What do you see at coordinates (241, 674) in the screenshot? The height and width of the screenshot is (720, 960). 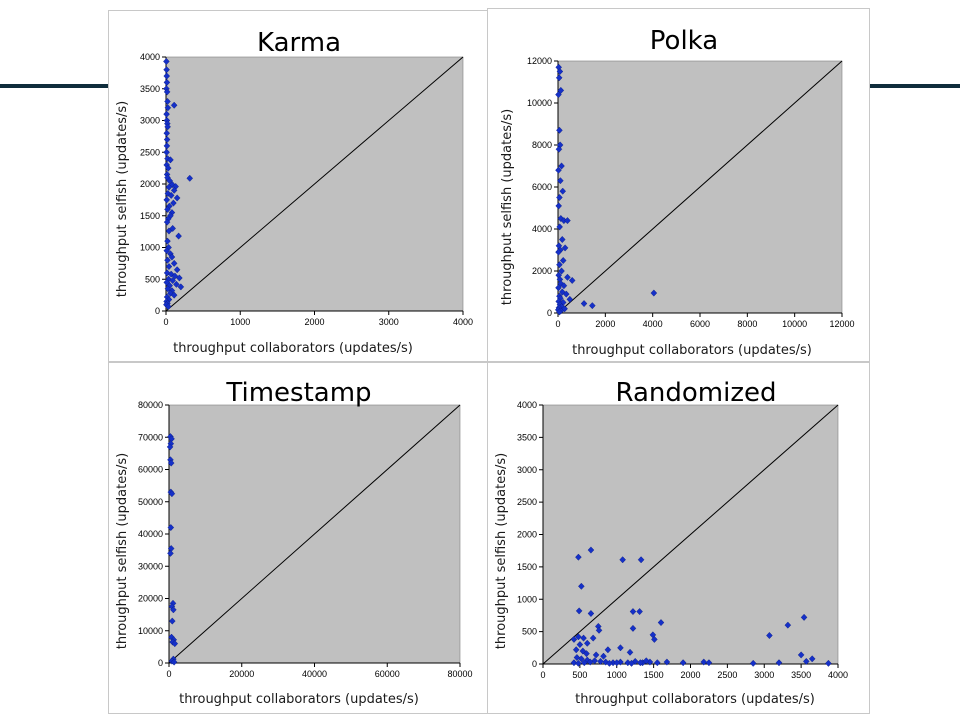 I see `x-tick-label: 20000` at bounding box center [241, 674].